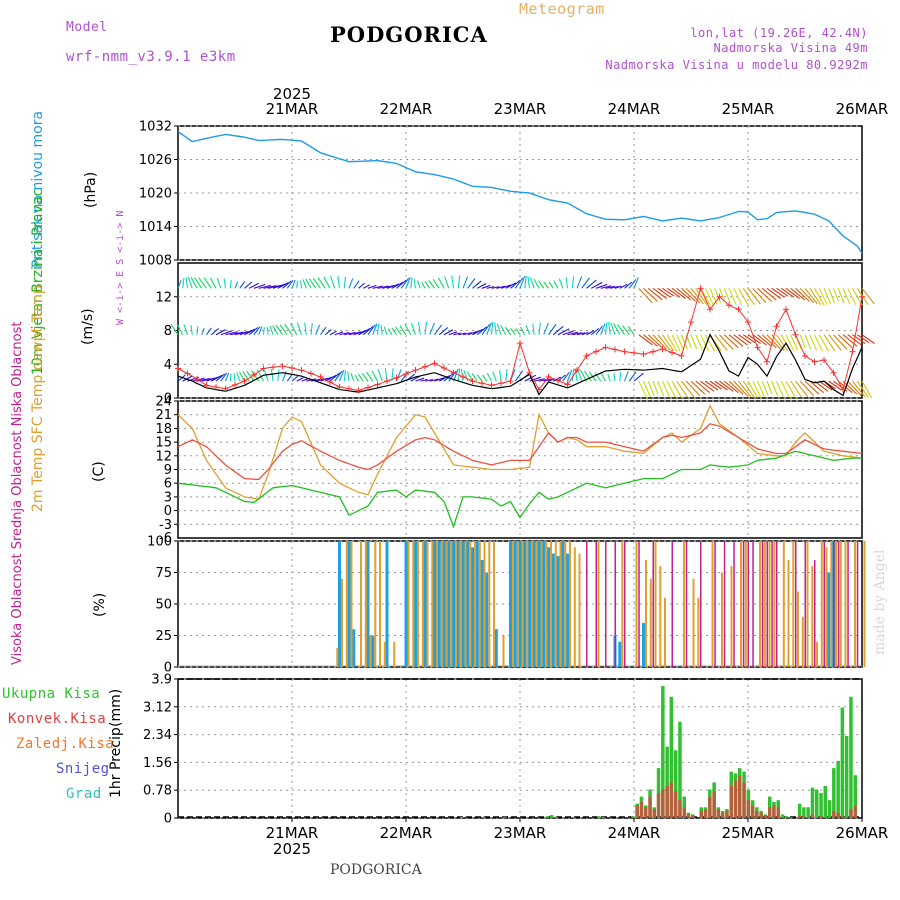 Image resolution: width=900 pixels, height=900 pixels. What do you see at coordinates (87, 27) in the screenshot?
I see `model-label: Model` at bounding box center [87, 27].